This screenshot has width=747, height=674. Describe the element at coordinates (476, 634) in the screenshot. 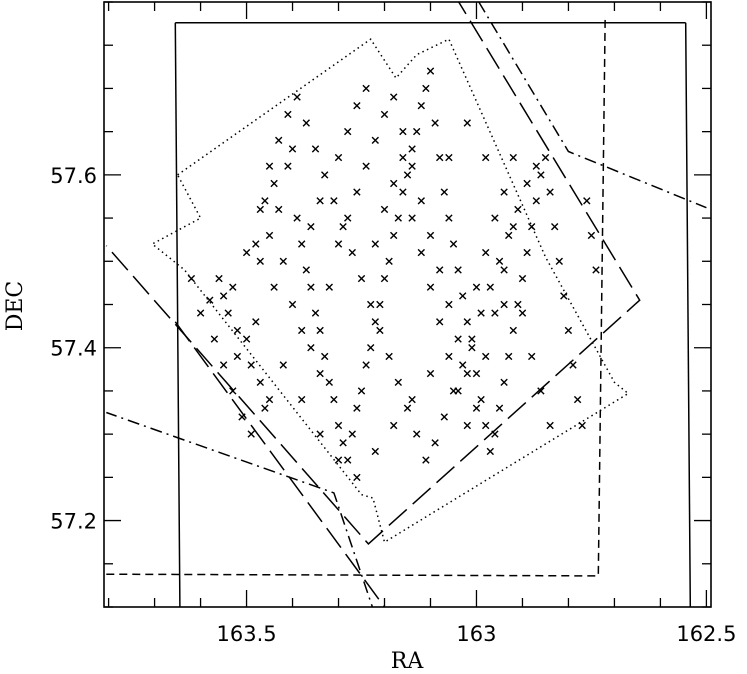

I see `x-tick-label: 163` at that location.